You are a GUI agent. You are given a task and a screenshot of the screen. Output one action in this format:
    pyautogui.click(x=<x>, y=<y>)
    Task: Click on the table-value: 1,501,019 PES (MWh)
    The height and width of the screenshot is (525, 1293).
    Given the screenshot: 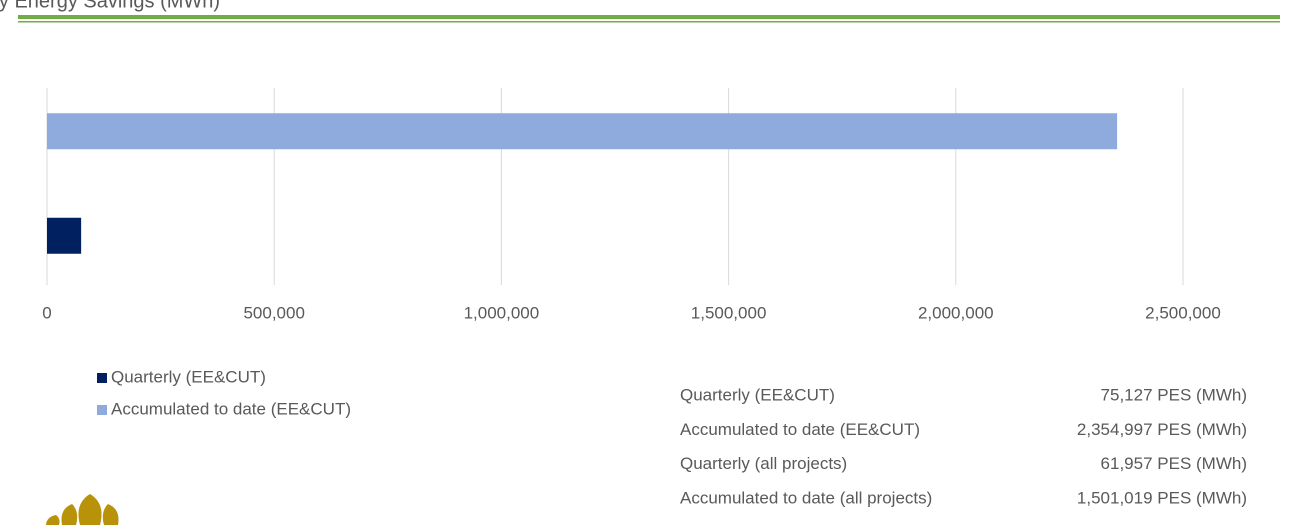 What is the action you would take?
    pyautogui.click(x=1162, y=497)
    